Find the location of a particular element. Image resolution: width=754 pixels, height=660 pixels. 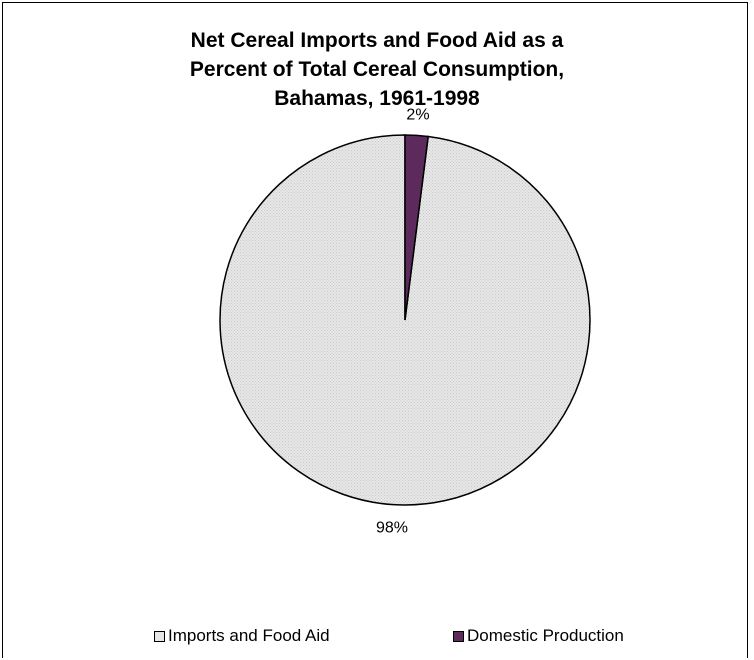

legend-item-domestic: Domestic Production is located at coordinates (538, 636).